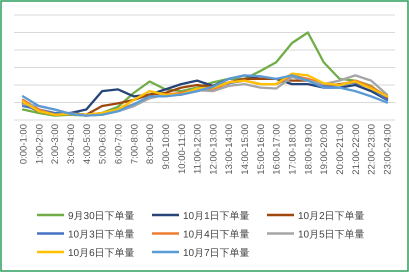 The width and height of the screenshot is (409, 272). Describe the element at coordinates (40, 144) in the screenshot. I see `x-tick-label: 1:00-2:00` at that location.